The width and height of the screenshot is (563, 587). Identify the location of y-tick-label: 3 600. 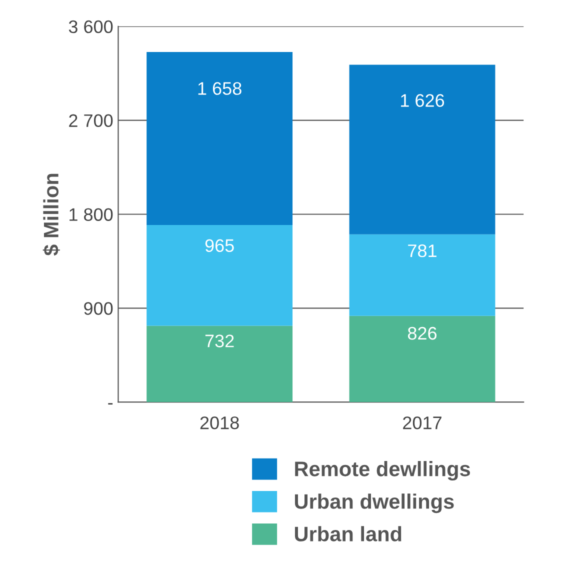
(90, 27).